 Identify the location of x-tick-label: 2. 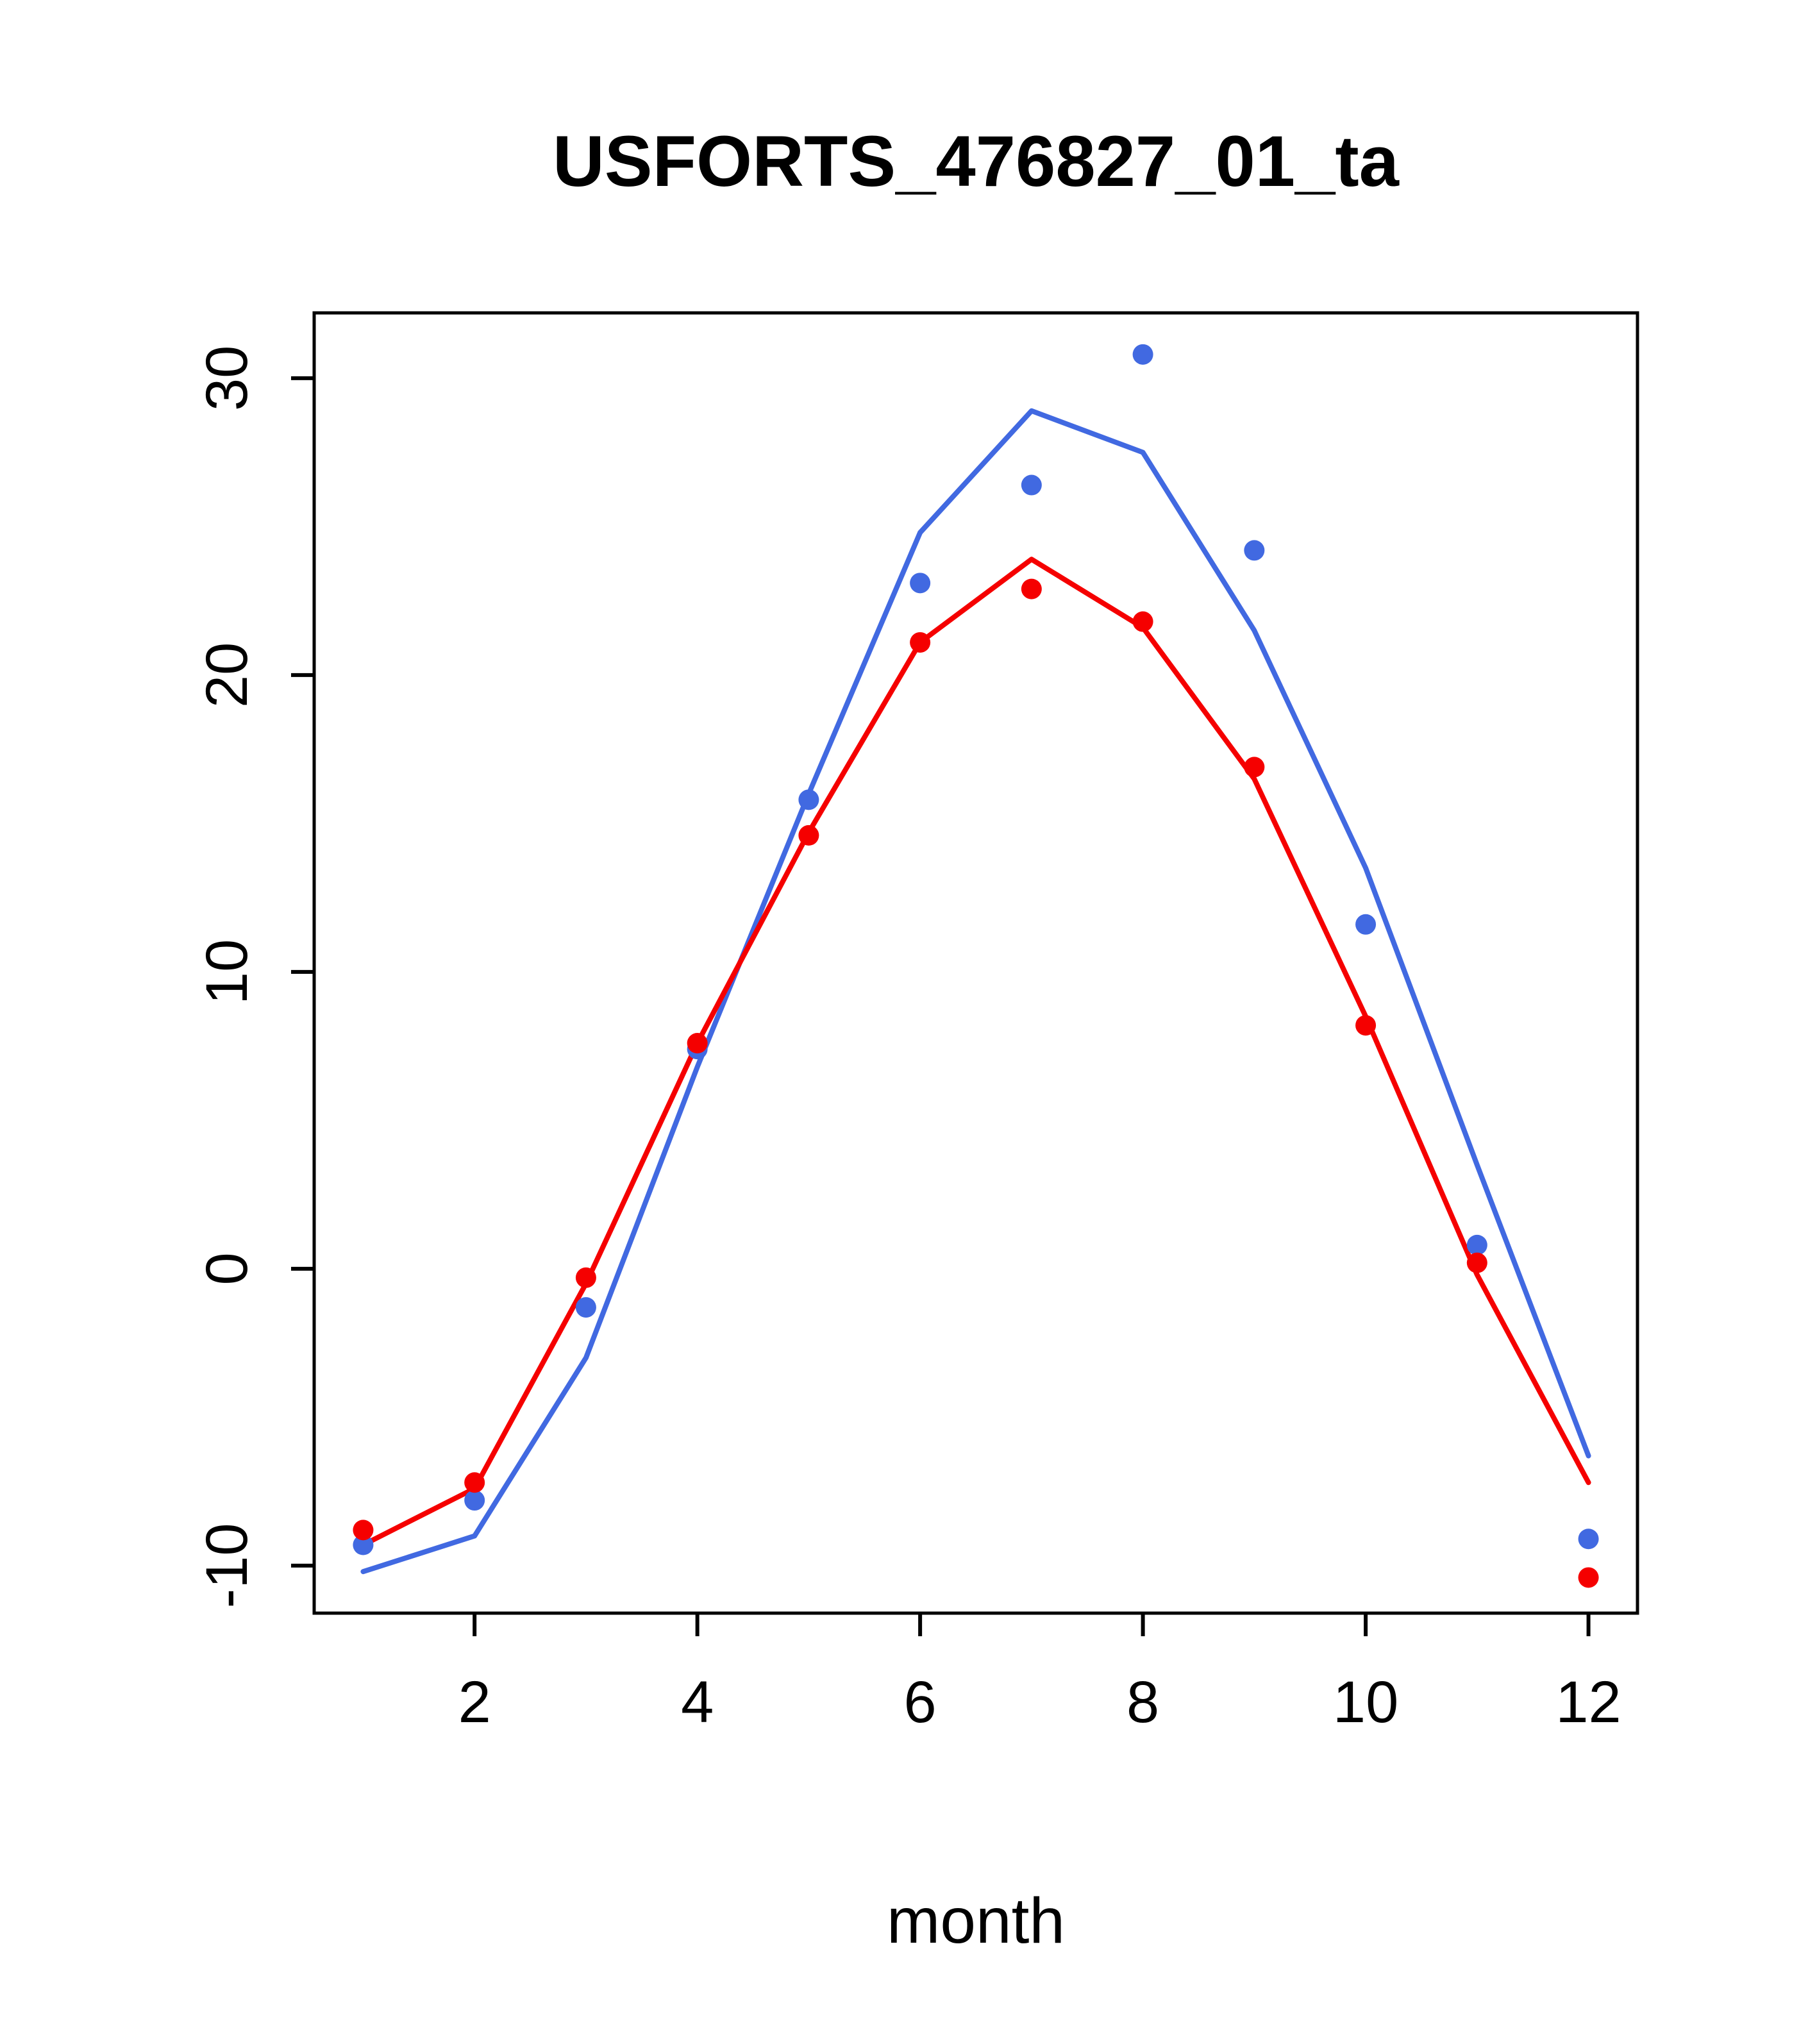
(474, 1702).